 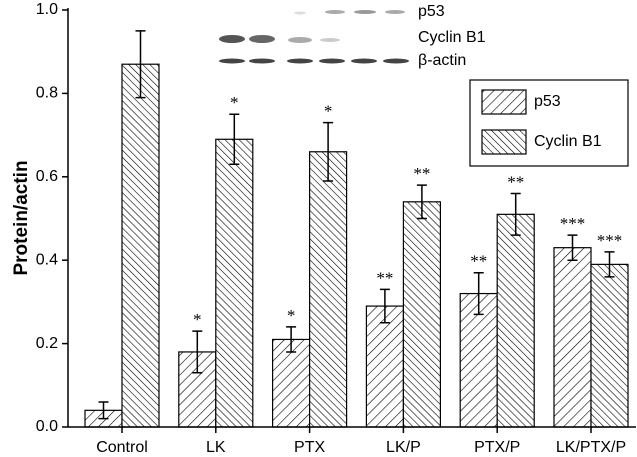 I want to click on x-tick-label: Control, so click(x=122, y=447).